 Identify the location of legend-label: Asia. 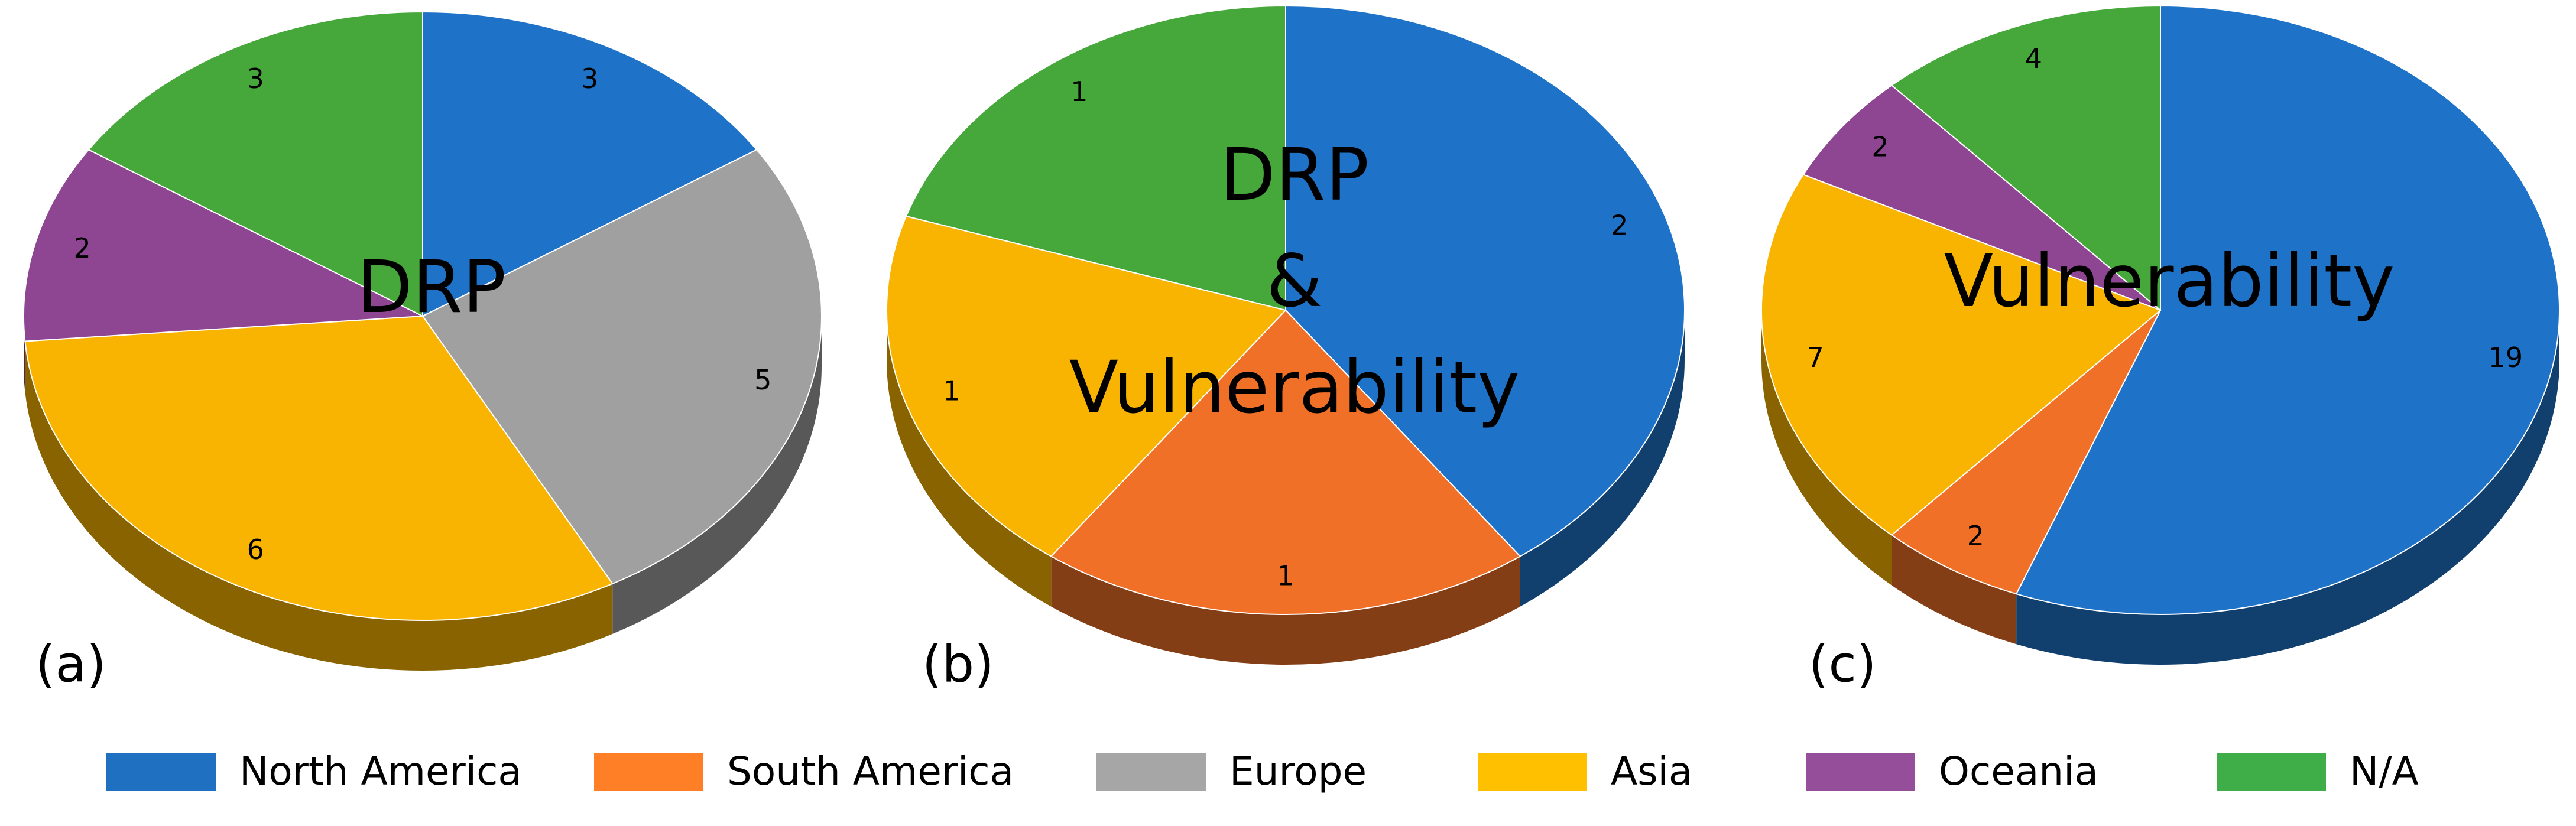
(1652, 771).